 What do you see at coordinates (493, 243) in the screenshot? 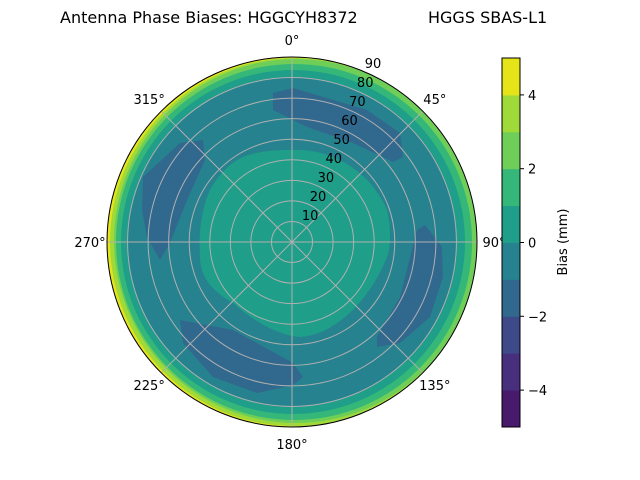
I see `angle-tick-label: 90°` at bounding box center [493, 243].